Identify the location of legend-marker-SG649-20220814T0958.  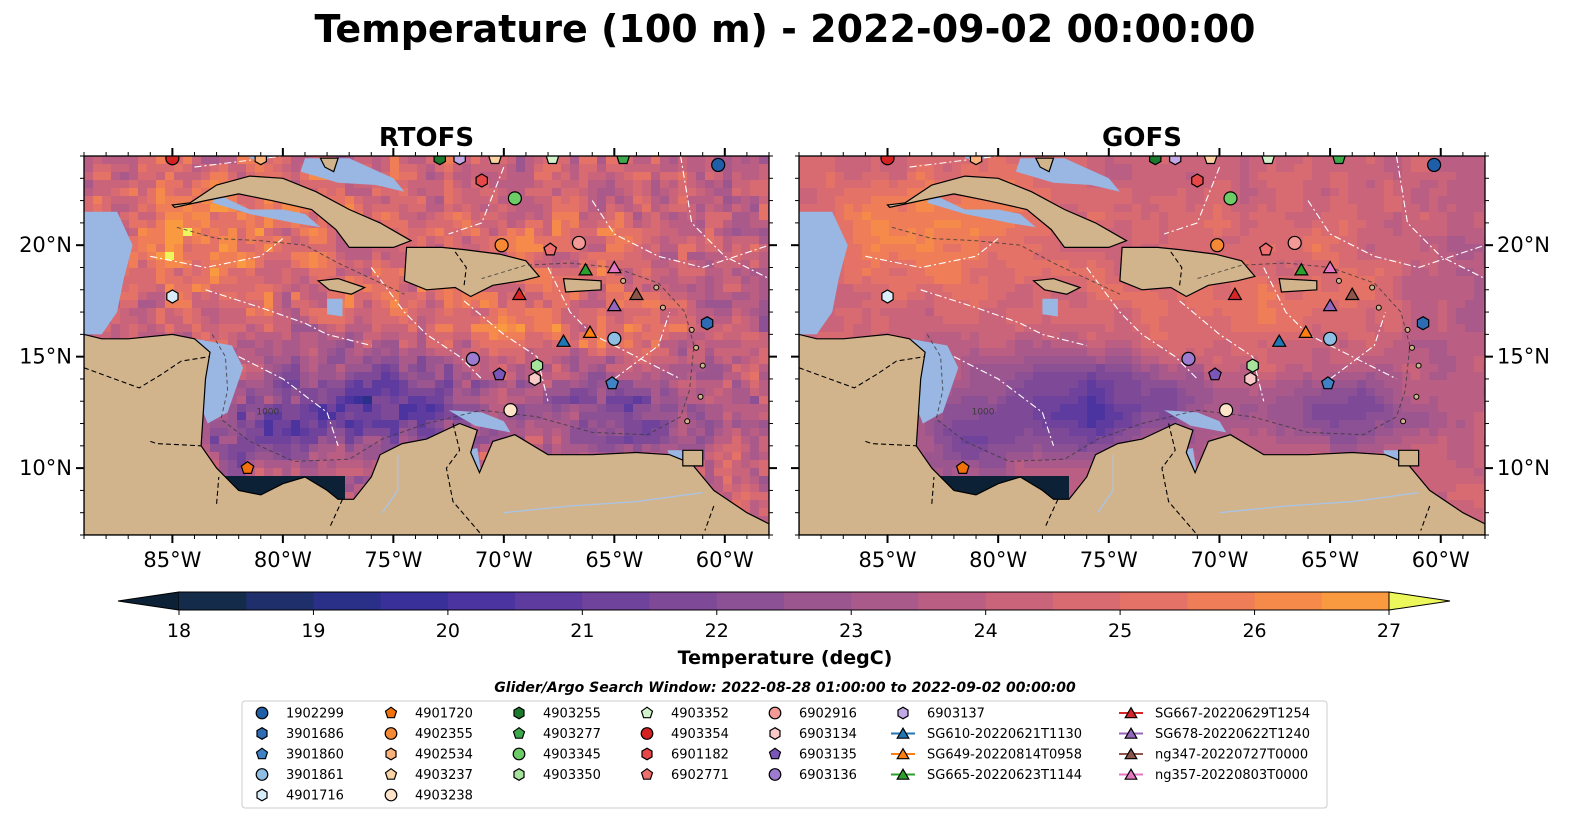
(903, 753).